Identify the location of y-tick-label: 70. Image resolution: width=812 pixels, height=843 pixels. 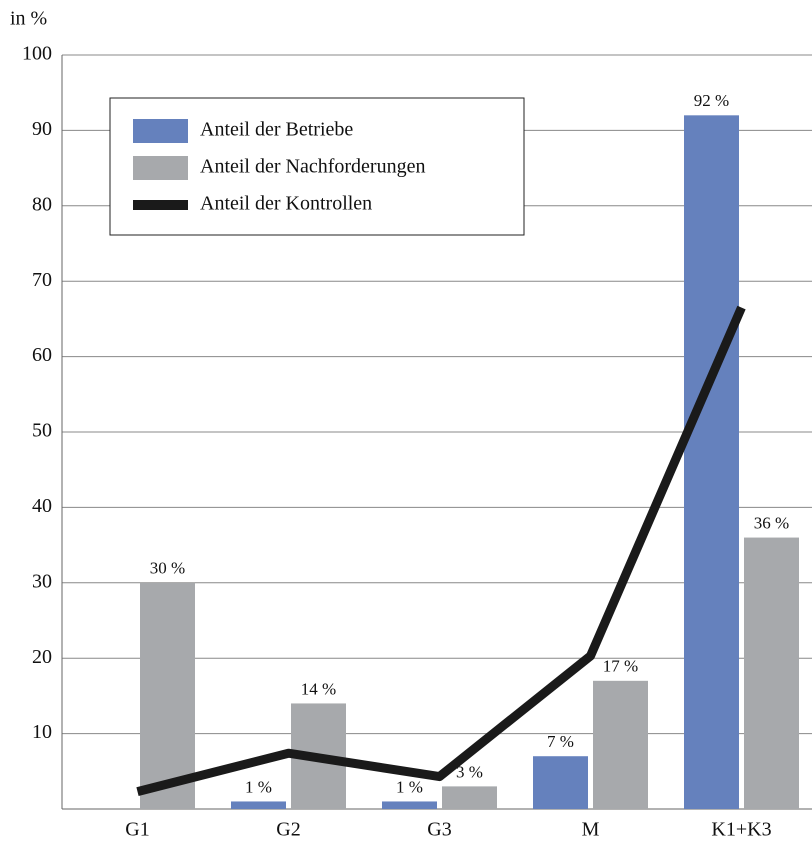
(42, 280).